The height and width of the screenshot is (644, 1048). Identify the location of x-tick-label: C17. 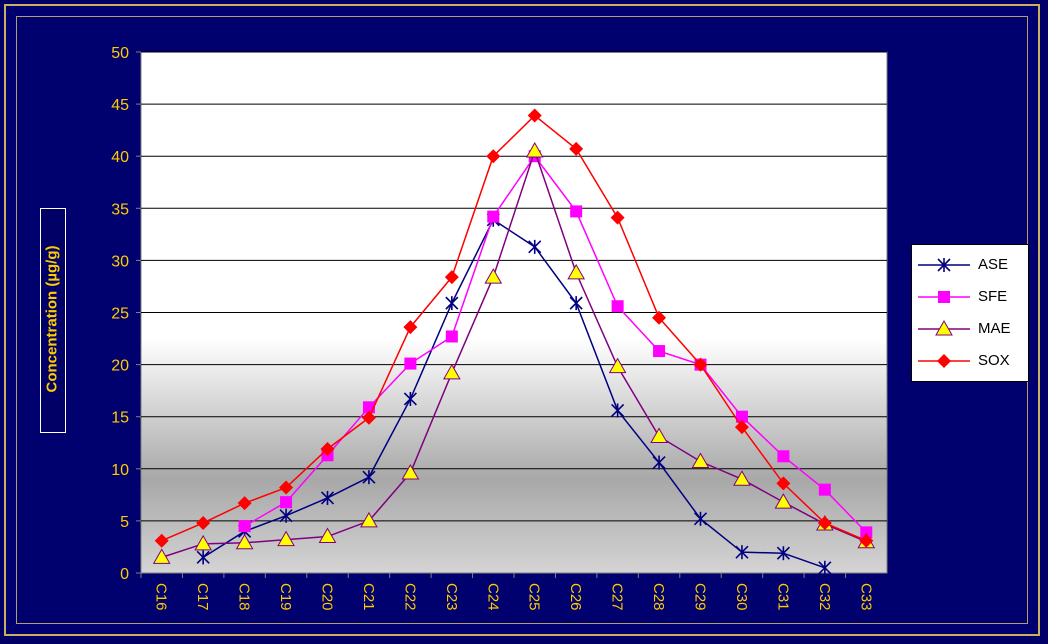
(202, 597).